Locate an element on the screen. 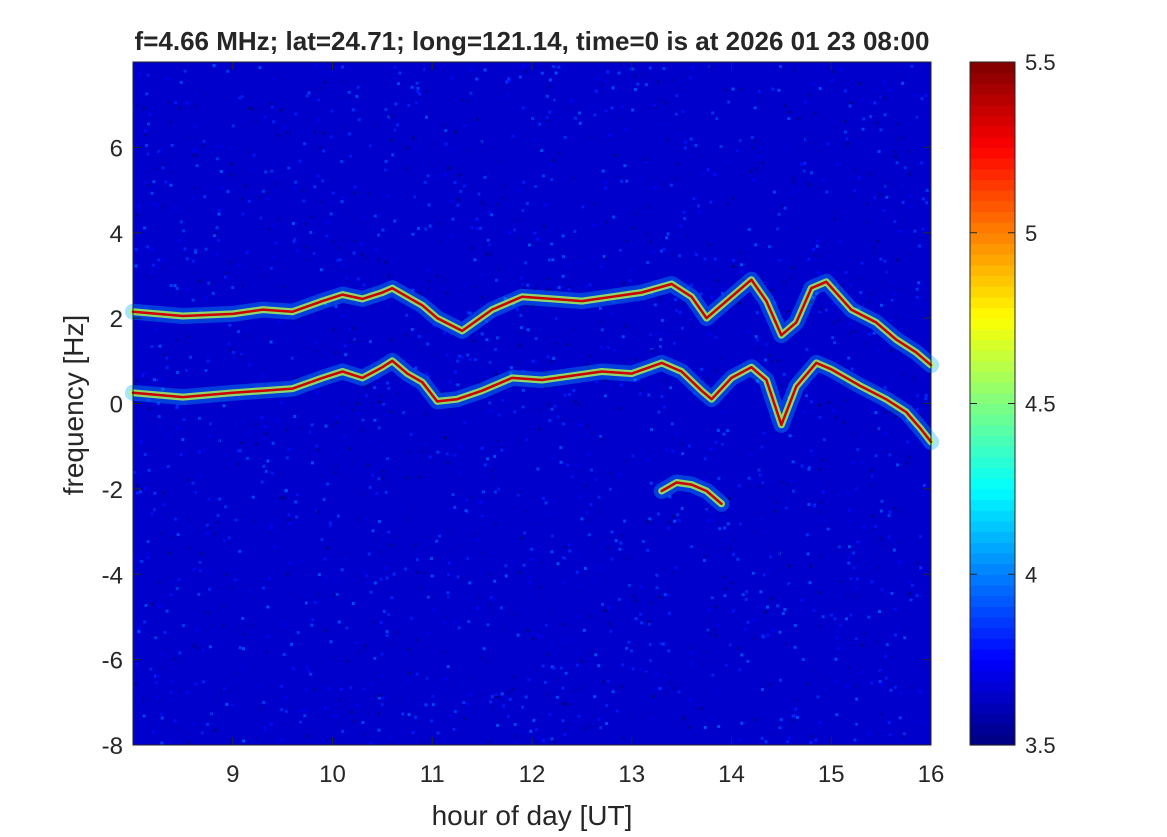 The width and height of the screenshot is (1167, 837). y-tick-label: -2 is located at coordinates (112, 490).